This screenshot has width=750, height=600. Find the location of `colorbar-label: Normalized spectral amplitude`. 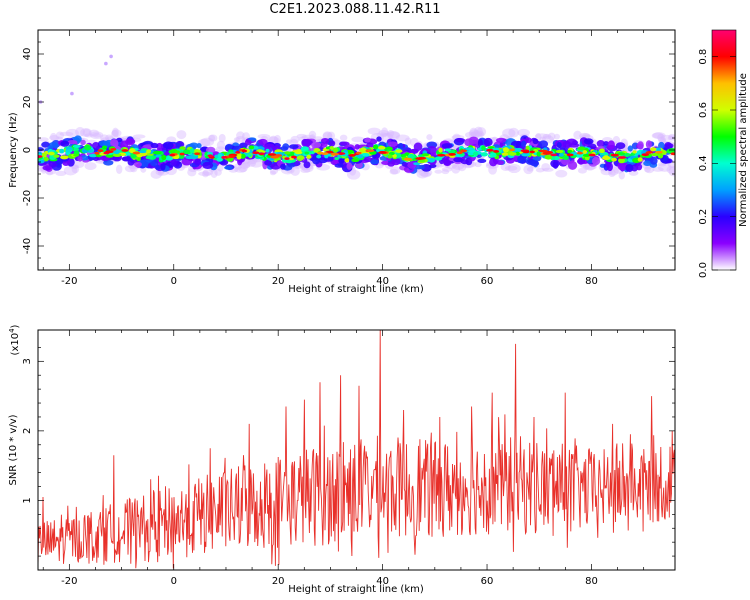

colorbar-label: Normalized spectral amplitude is located at coordinates (743, 150).